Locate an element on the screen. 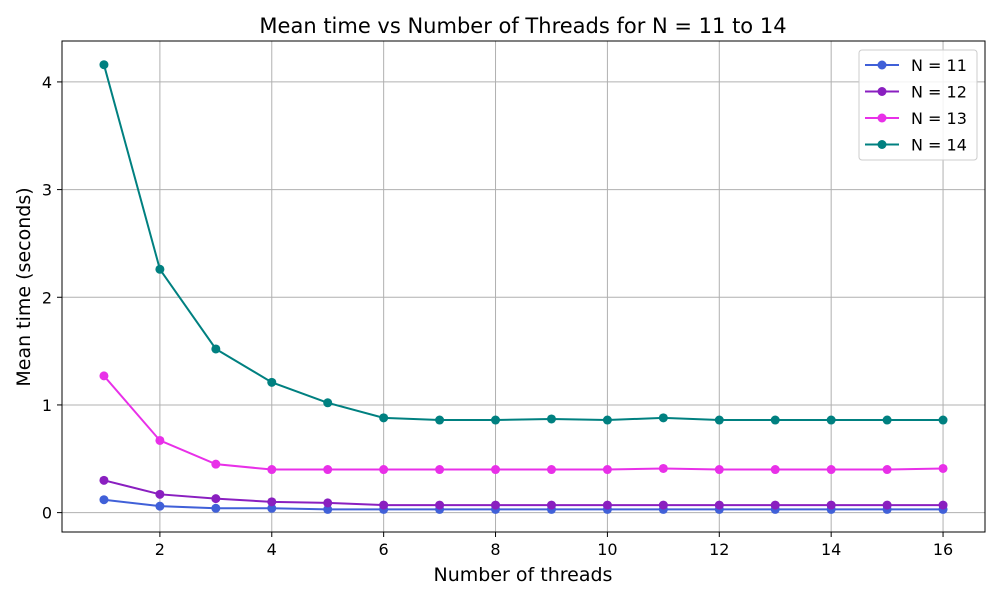 Image resolution: width=1000 pixels, height=600 pixels. x-tick-label: 4 is located at coordinates (272, 549).